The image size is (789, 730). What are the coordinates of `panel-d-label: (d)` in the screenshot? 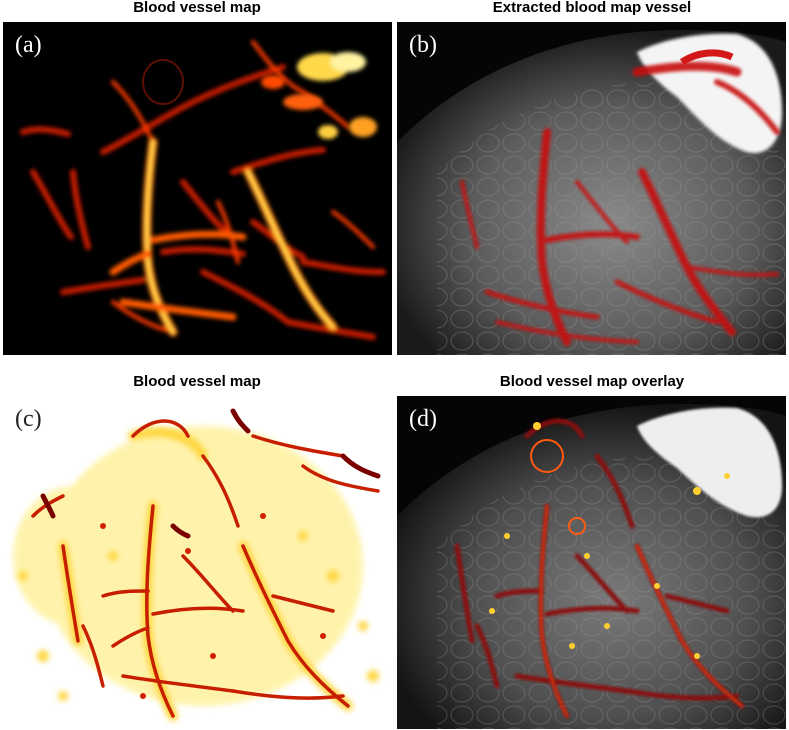 It's located at (423, 419).